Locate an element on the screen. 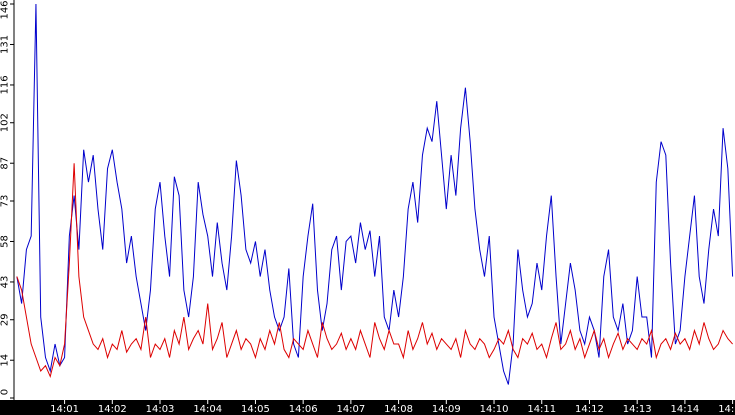  x-tick-label: 14:09 is located at coordinates (446, 409).